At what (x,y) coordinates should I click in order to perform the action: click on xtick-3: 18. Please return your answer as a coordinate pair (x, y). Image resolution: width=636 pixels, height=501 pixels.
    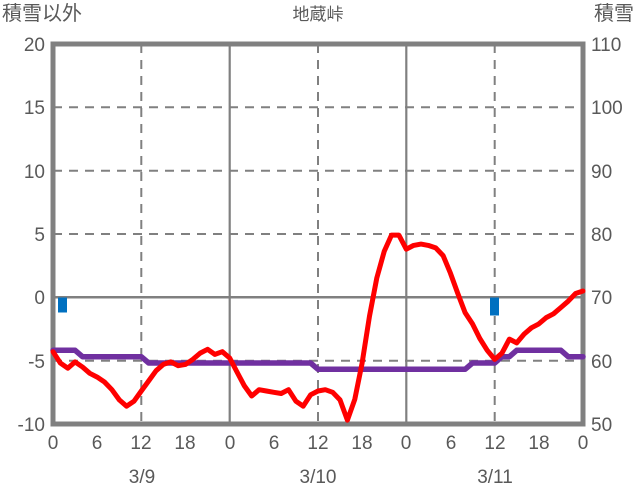
    Looking at the image, I should click on (185, 443).